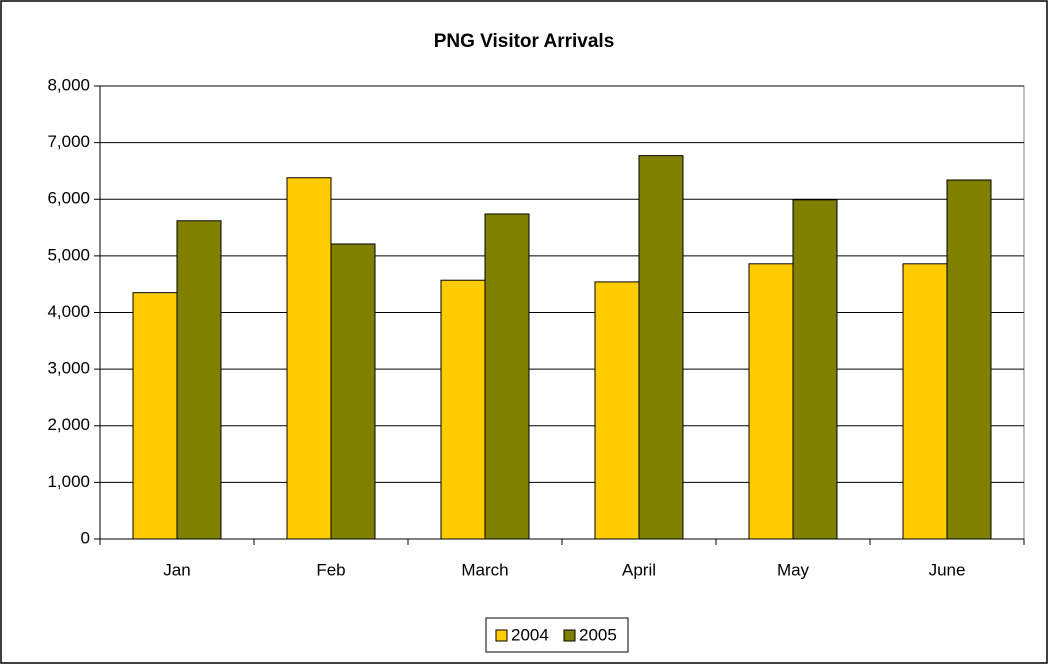 The image size is (1049, 665). I want to click on legend-label: 2005, so click(598, 634).